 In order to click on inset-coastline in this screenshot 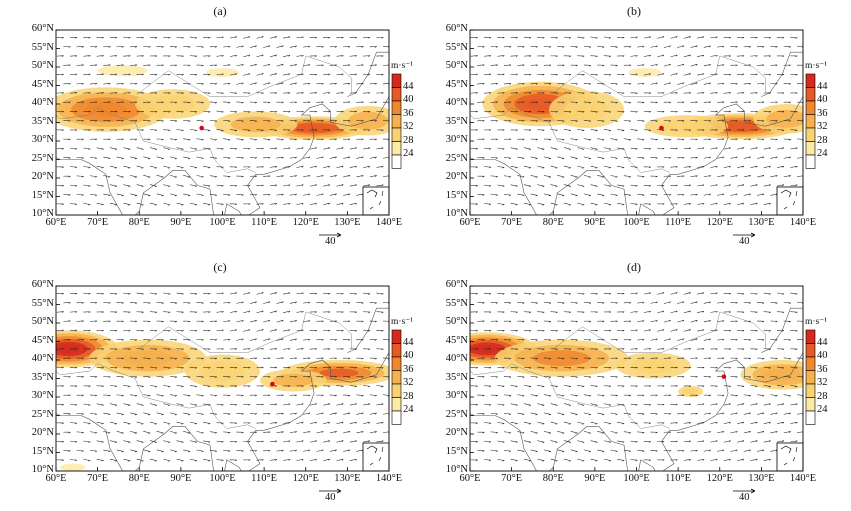, I will do `click(786, 449)`.